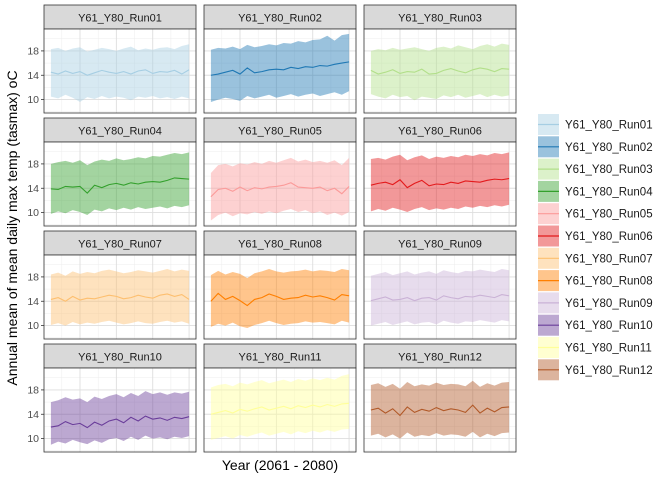 The width and height of the screenshot is (672, 480). I want to click on facet-panel: Y61_Y80_Run04 10 14 18, so click(112, 172).